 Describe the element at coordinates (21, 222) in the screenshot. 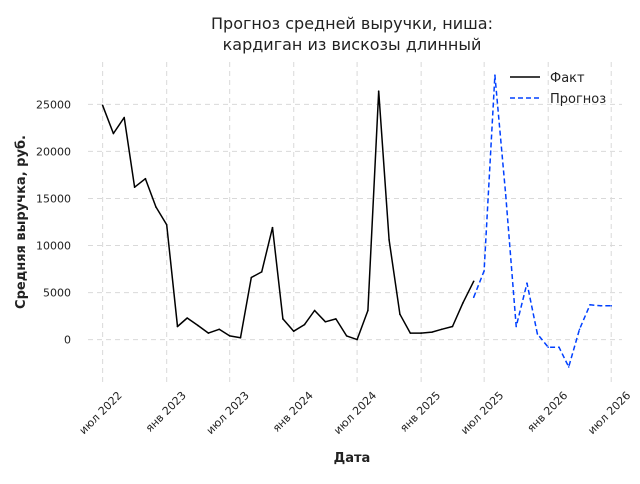

I see `y-axis-label: Средняя выручка, руб.` at that location.